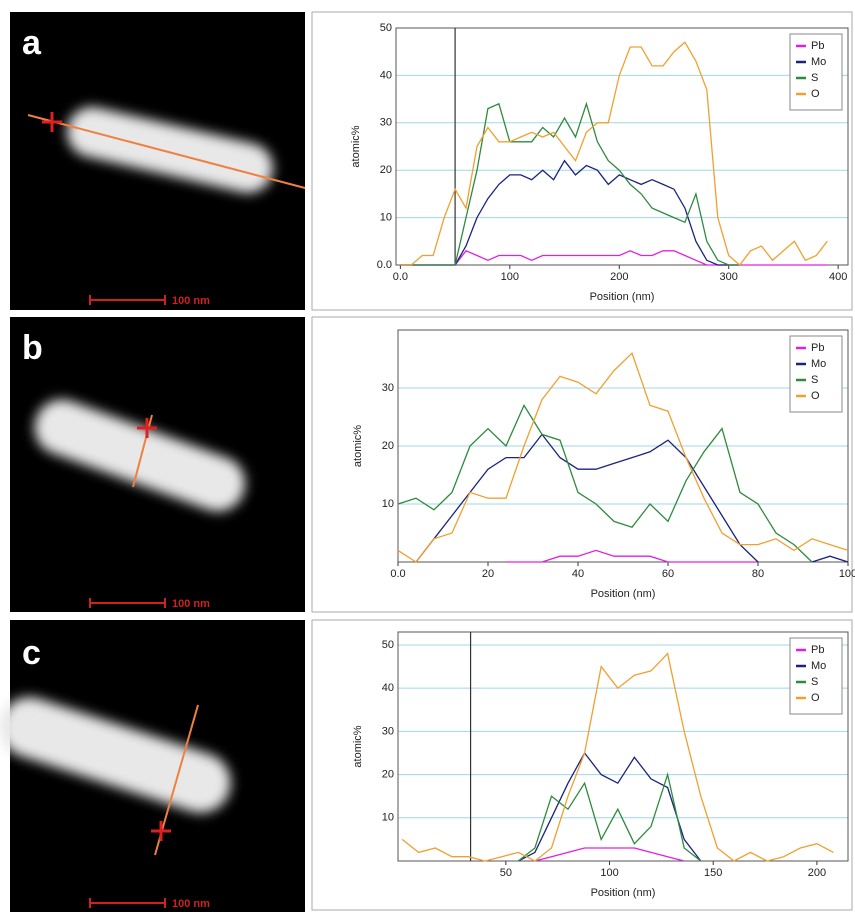  I want to click on panel-label: c, so click(31, 653).